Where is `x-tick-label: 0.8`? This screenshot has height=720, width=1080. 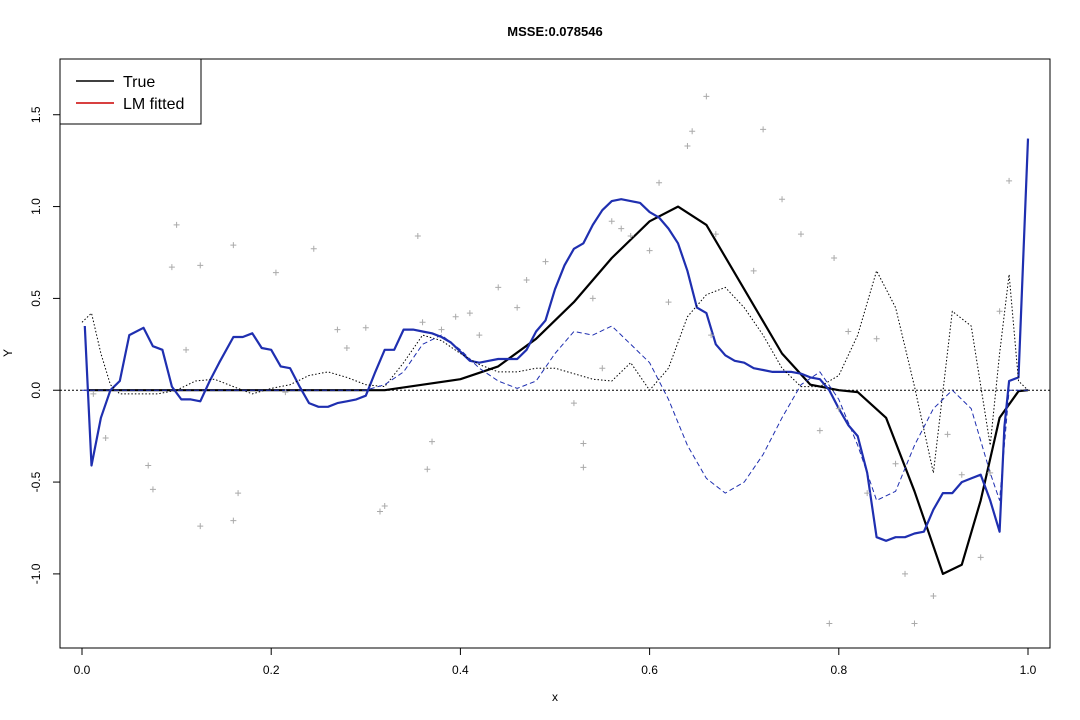
x-tick-label: 0.8 is located at coordinates (838, 670).